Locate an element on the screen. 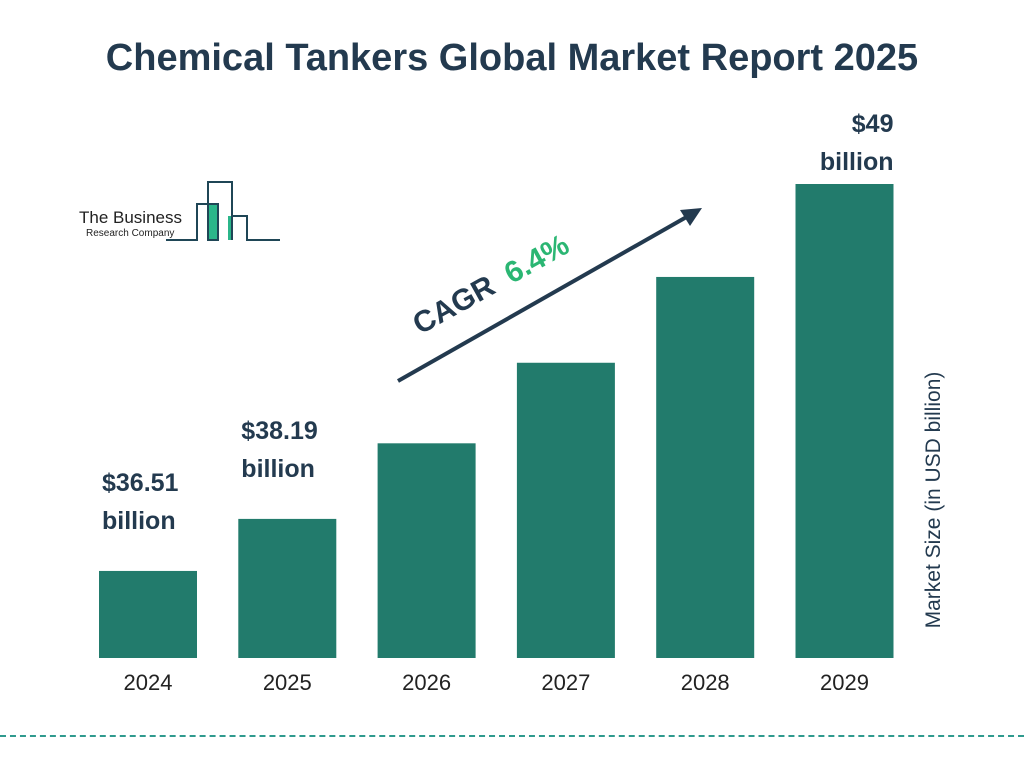  data-label: $49 is located at coordinates (873, 124).